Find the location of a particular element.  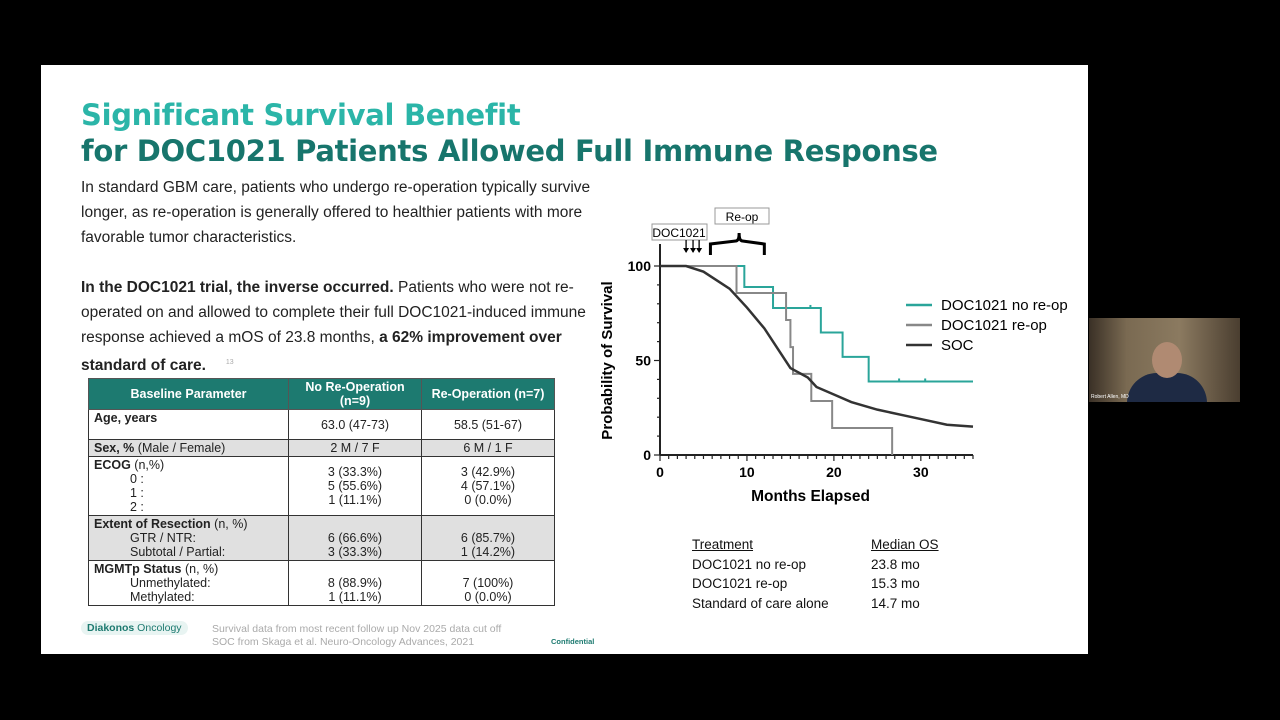

median-os-value: 15.3 mo is located at coordinates (895, 583).